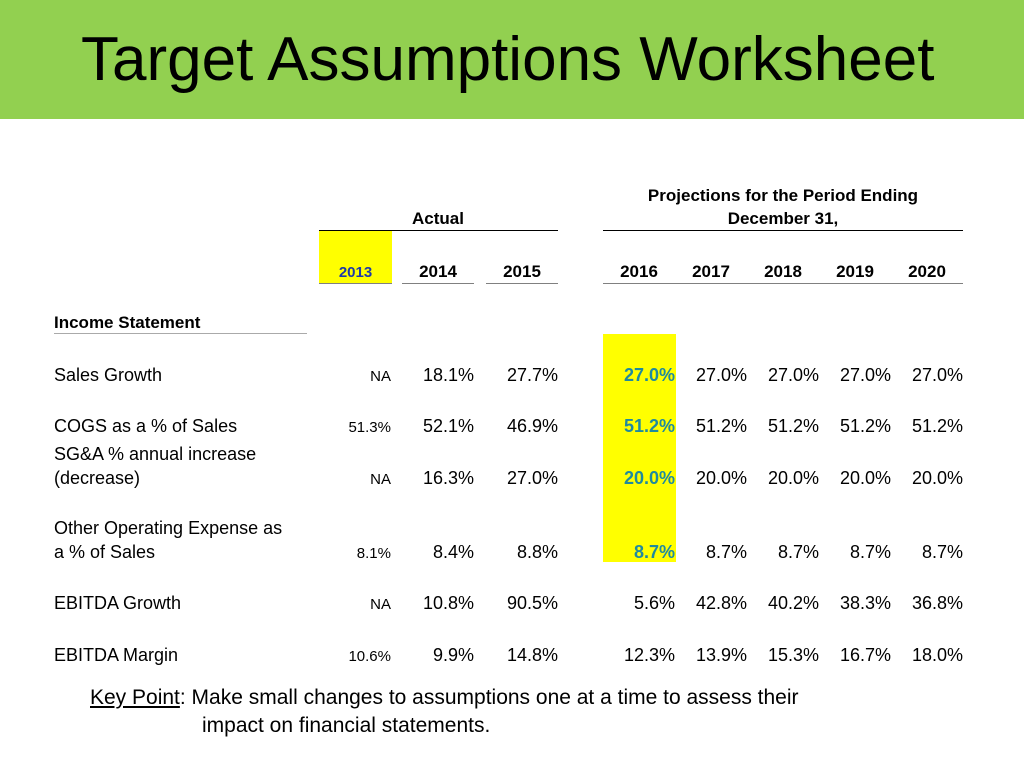 Image resolution: width=1024 pixels, height=768 pixels. What do you see at coordinates (865, 603) in the screenshot?
I see `value-ebitda-growth-2019: 38.3%` at bounding box center [865, 603].